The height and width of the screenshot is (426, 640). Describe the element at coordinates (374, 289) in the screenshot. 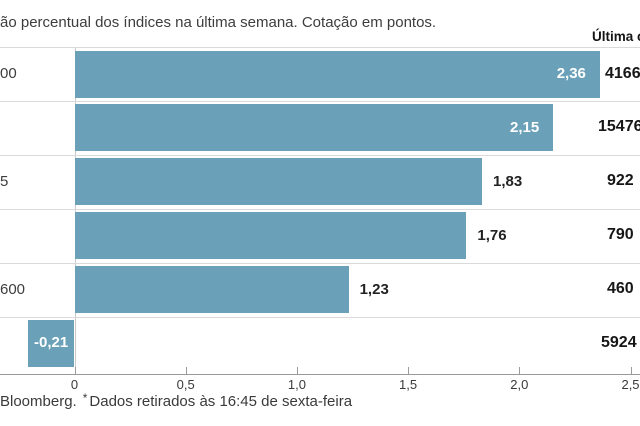

I see `bar-value-label: 1,23` at that location.